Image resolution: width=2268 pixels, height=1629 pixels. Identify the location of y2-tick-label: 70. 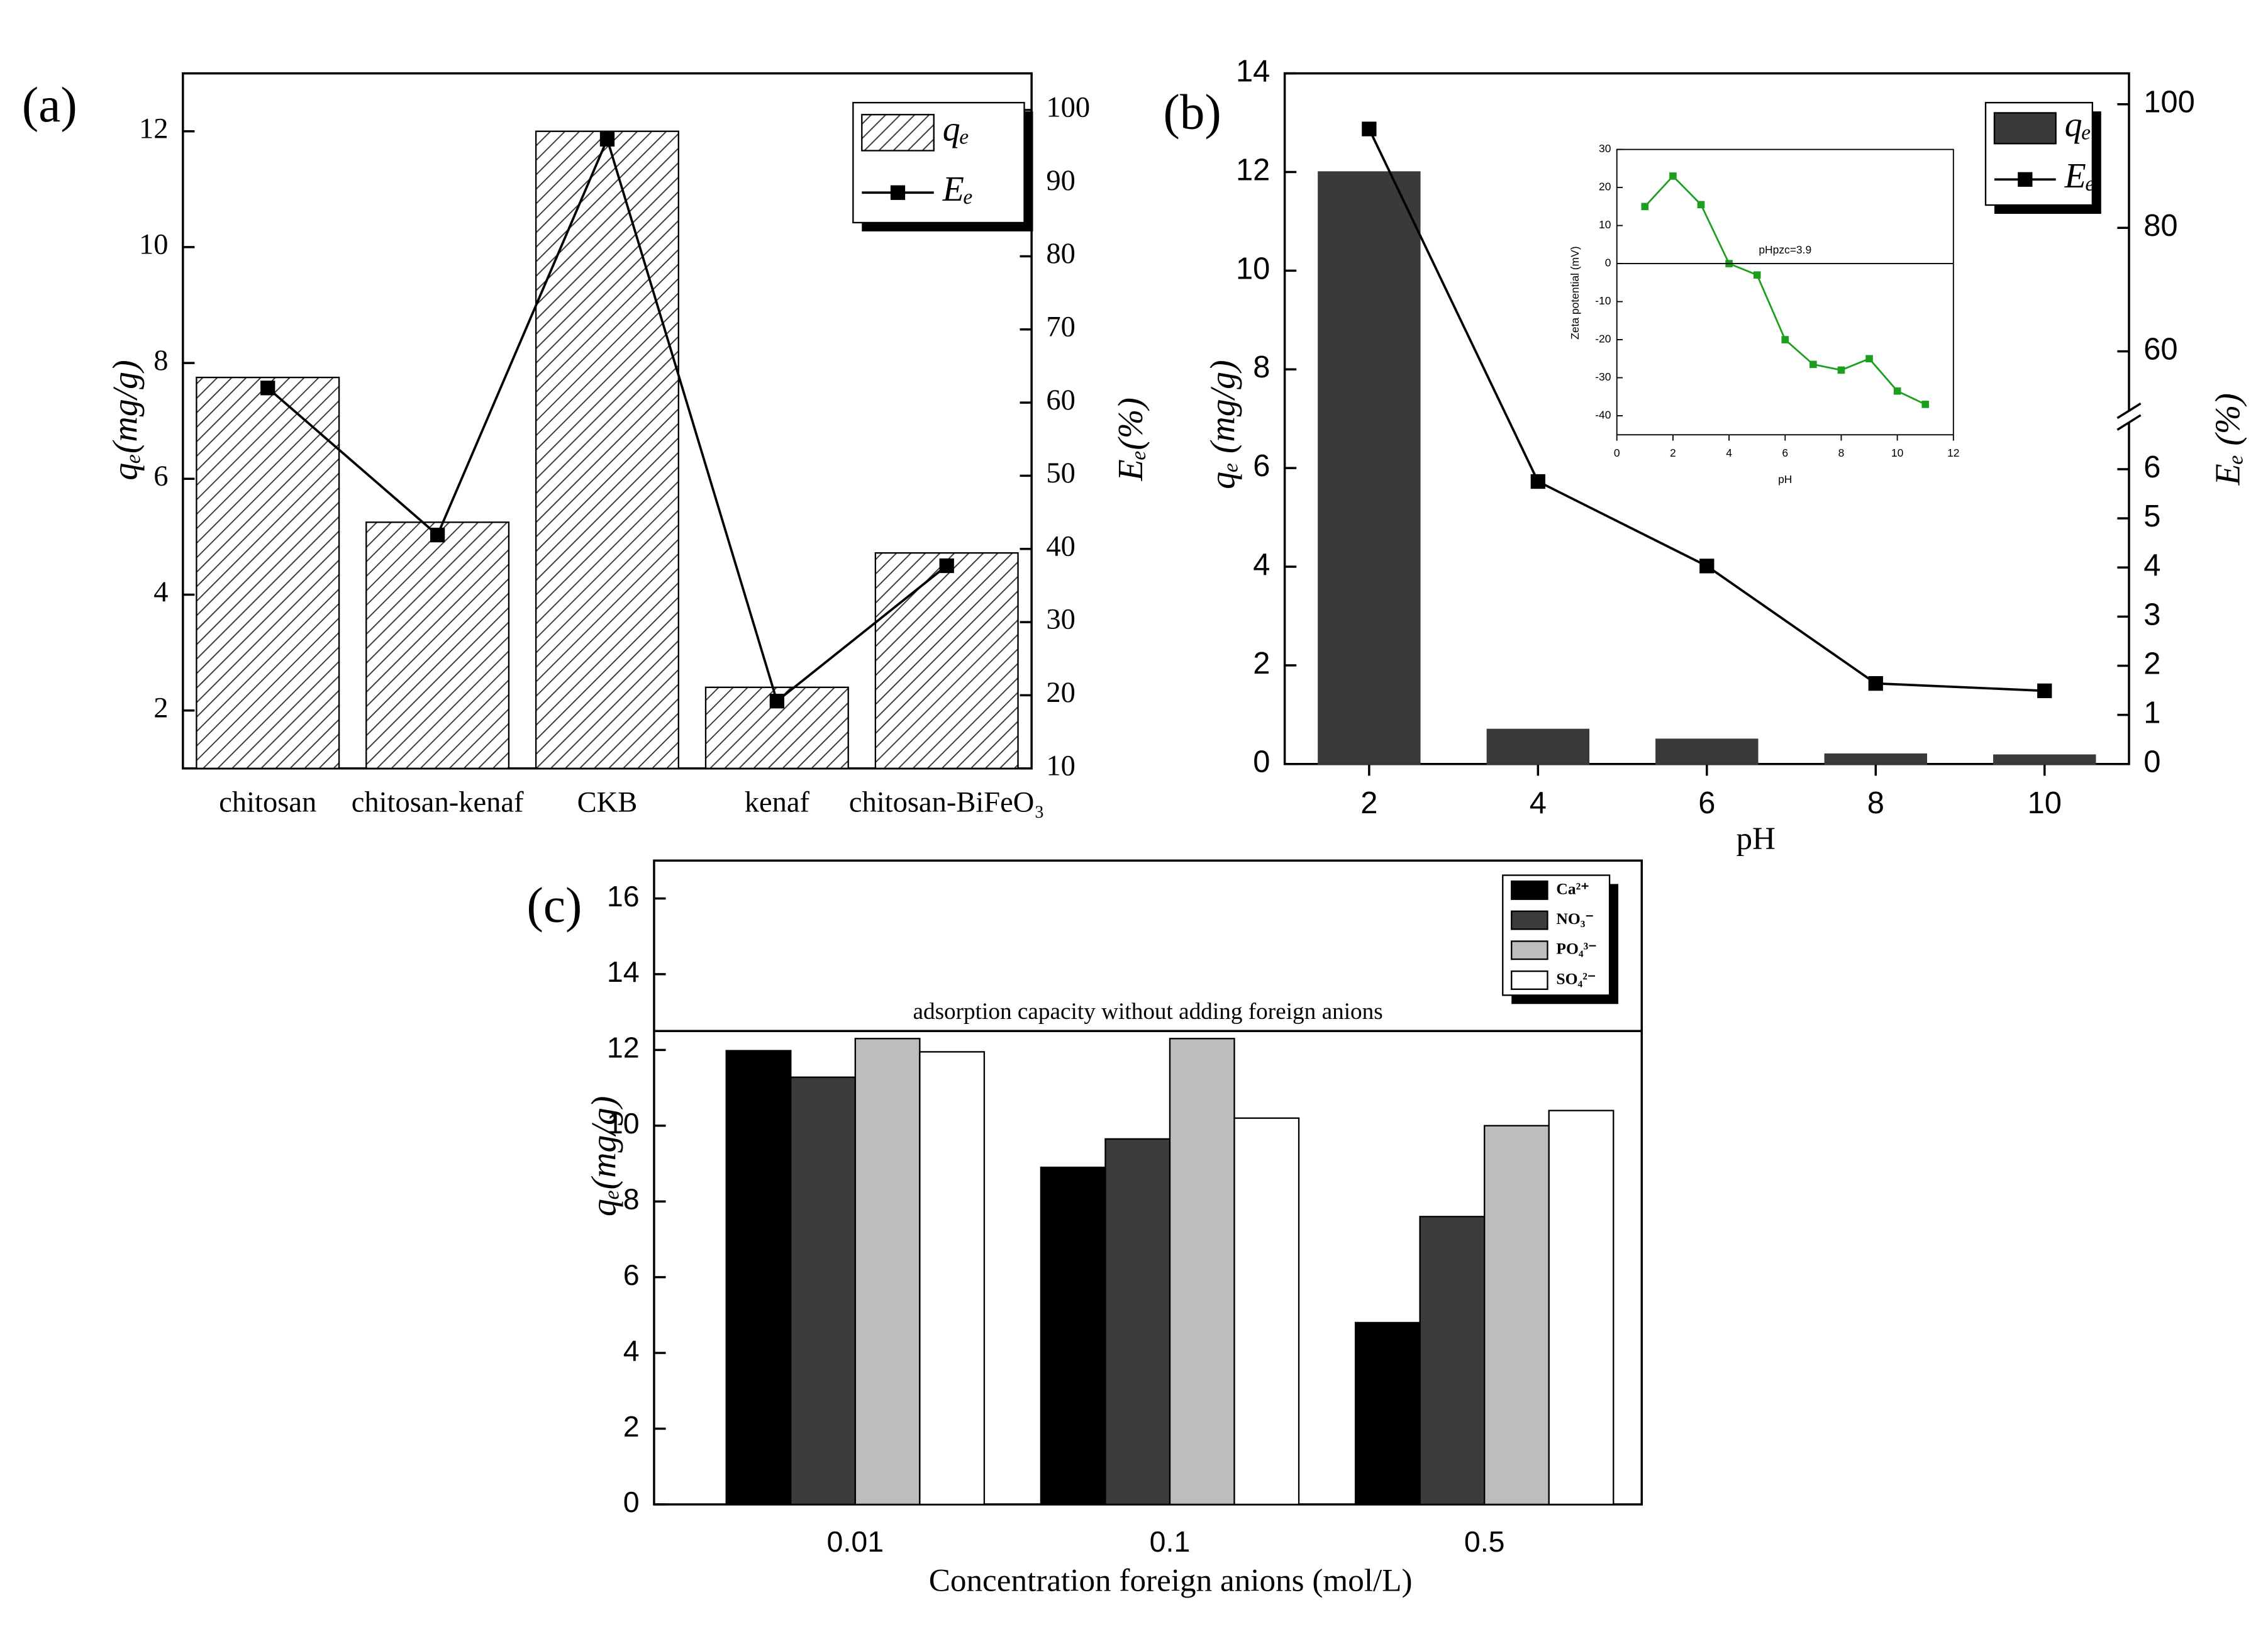
(1061, 327).